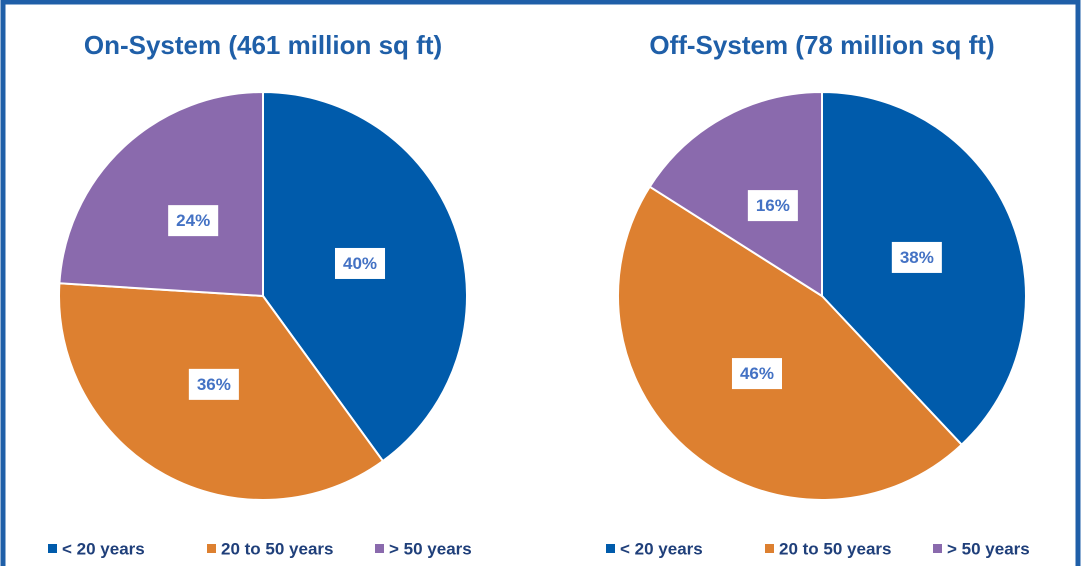  I want to click on chart-title: Off-System (78 million sq ft), so click(821, 45).